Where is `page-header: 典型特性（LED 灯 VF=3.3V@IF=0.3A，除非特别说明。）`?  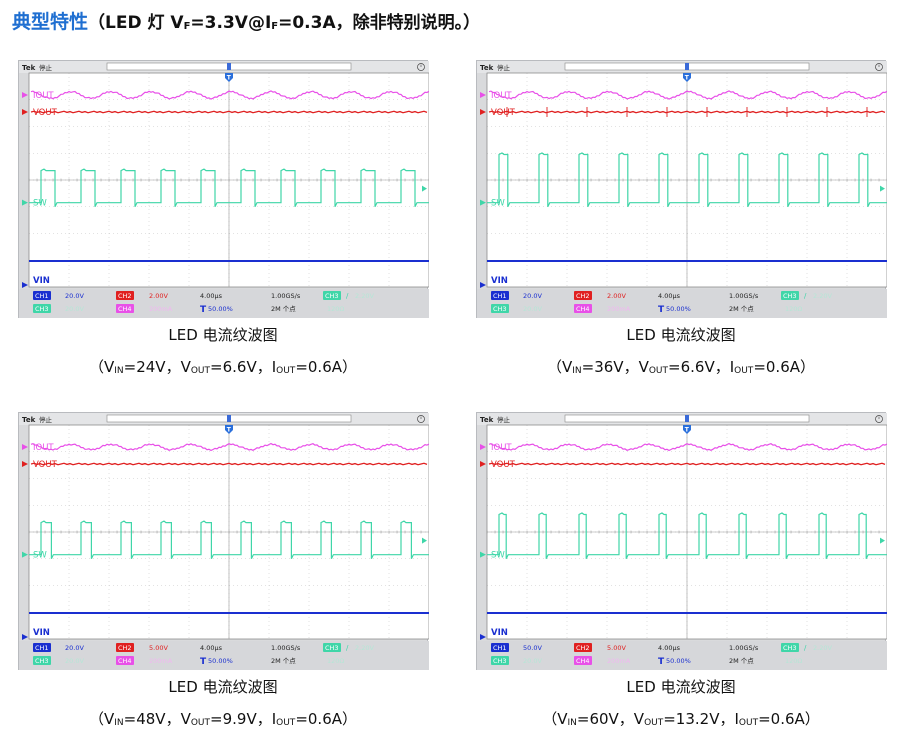
page-header: 典型特性（LED 灯 VF=3.3V@IF=0.3A，除非特别说明。） is located at coordinates (246, 24).